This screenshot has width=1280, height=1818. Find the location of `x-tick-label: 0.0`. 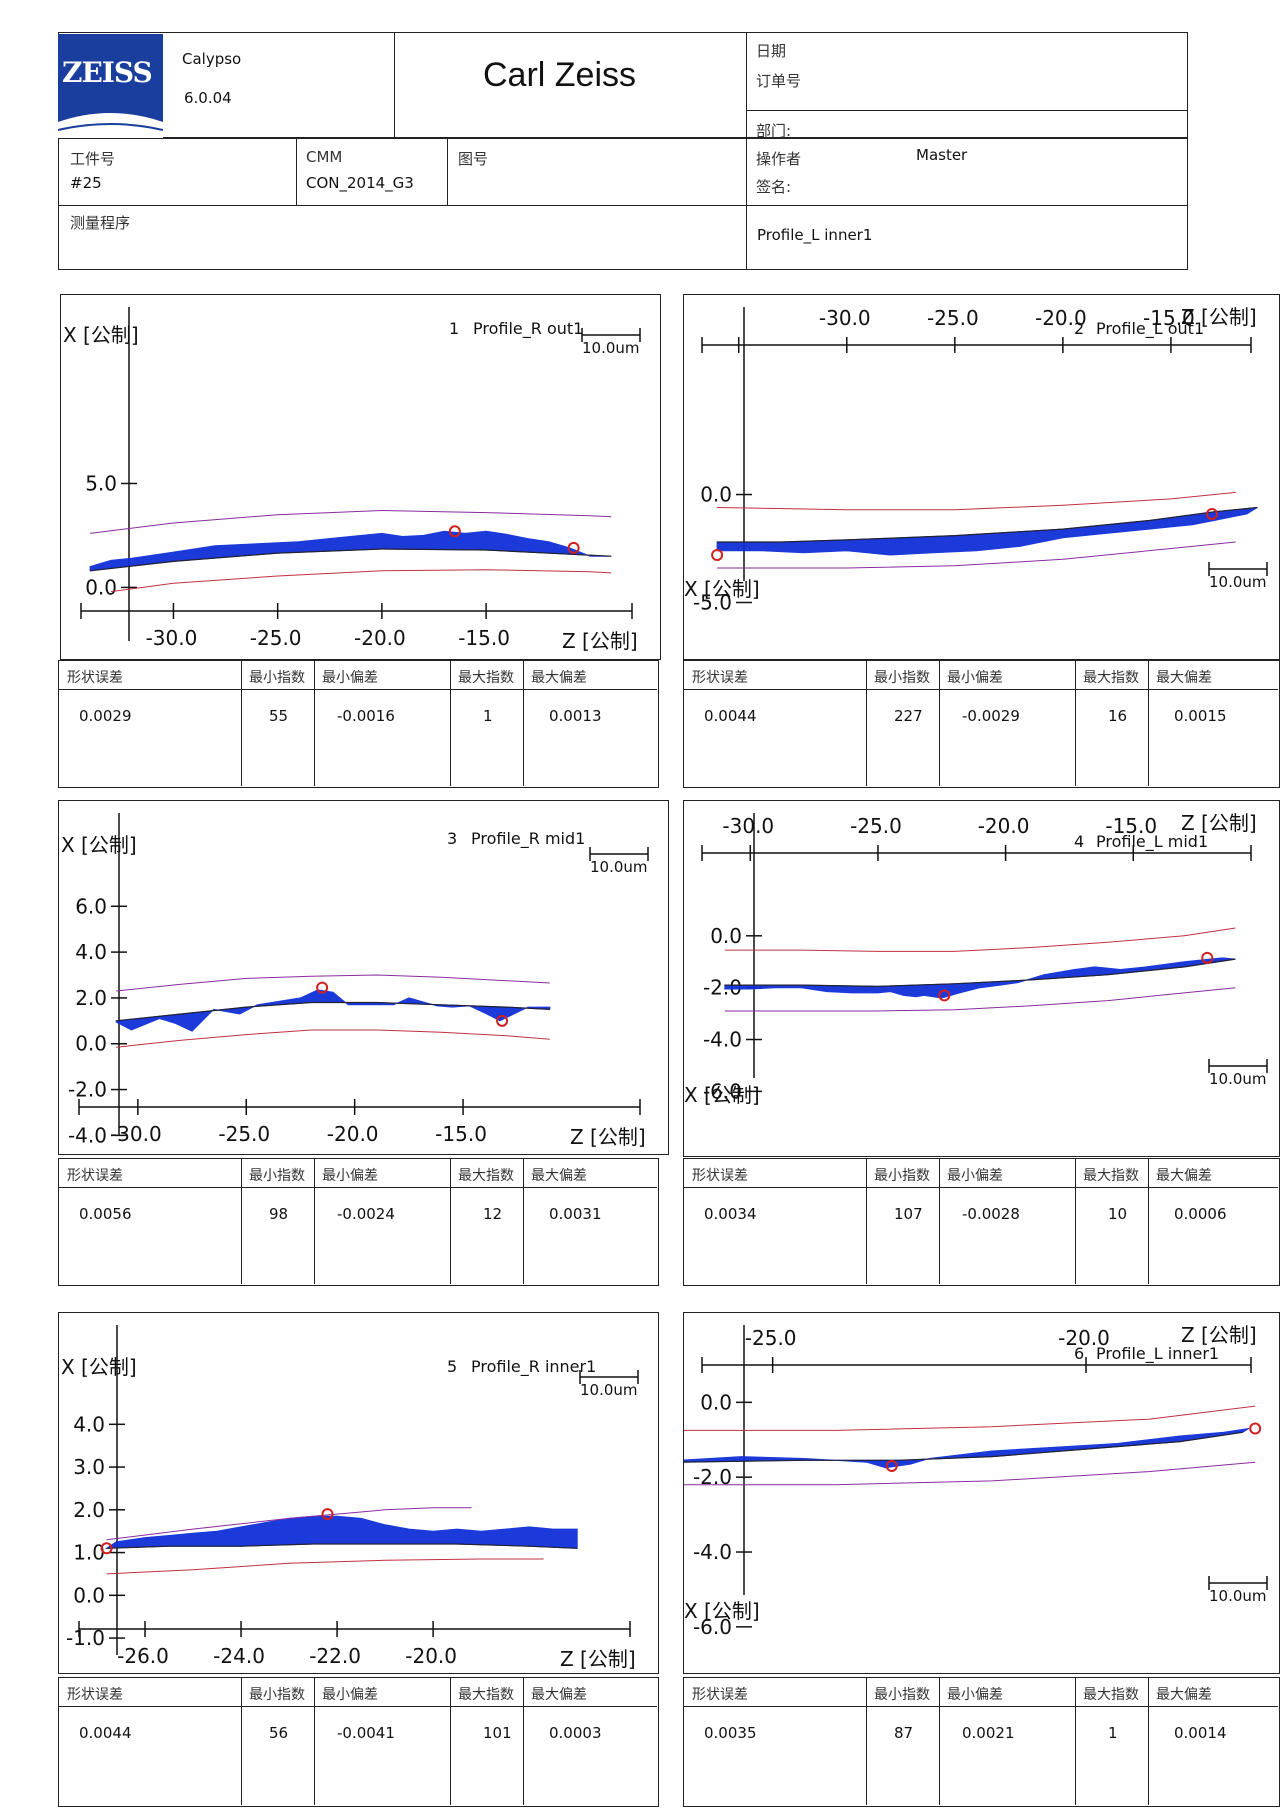

x-tick-label: 0.0 is located at coordinates (716, 1402).